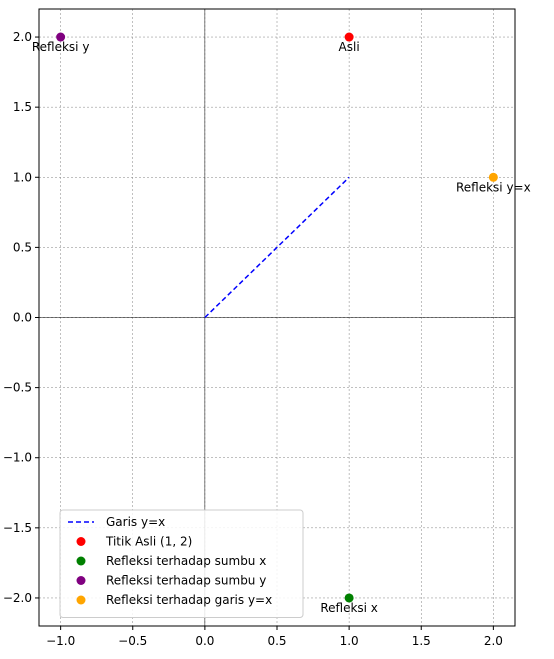  I want to click on legend-label: Refleksi terhadap garis y=x, so click(189, 600).